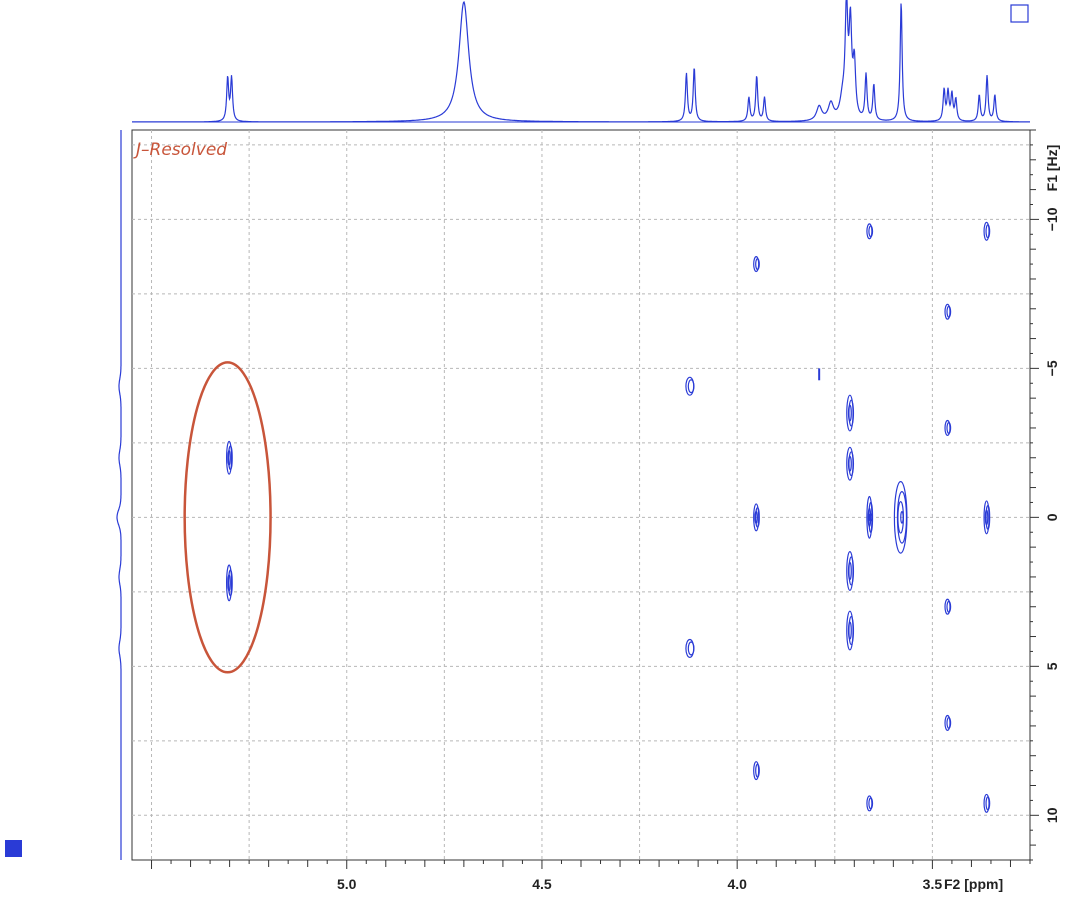 The height and width of the screenshot is (897, 1066). I want to click on y-tick-label: 10, so click(1052, 815).